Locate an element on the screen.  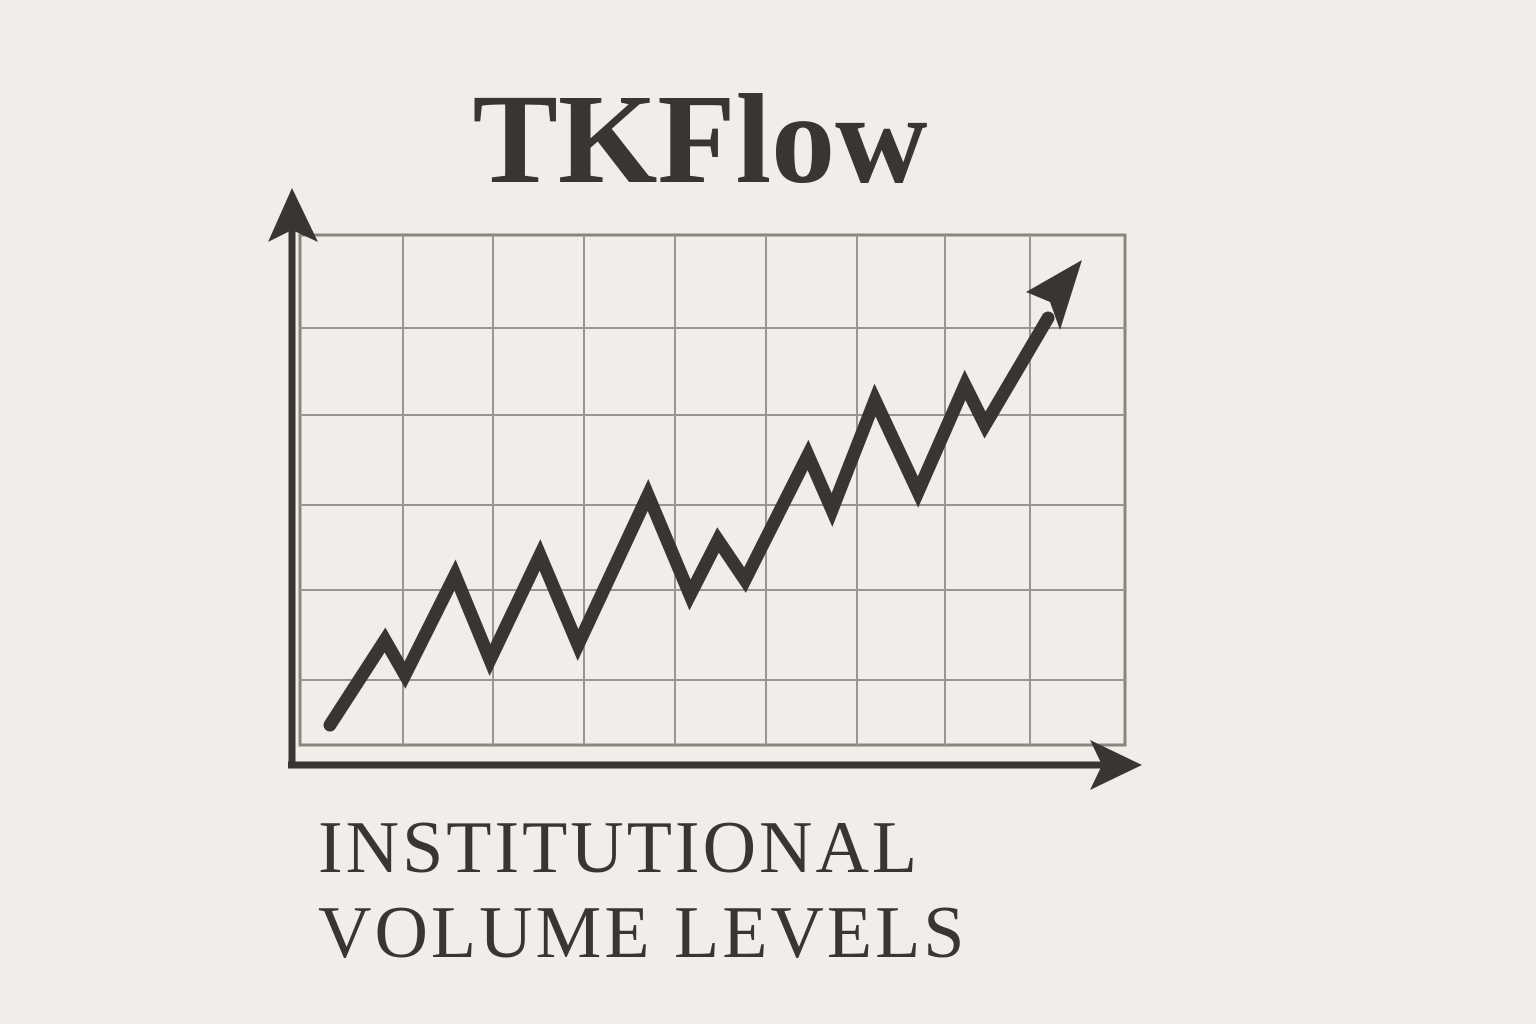
trend-arrow is located at coordinates (1054, 295).